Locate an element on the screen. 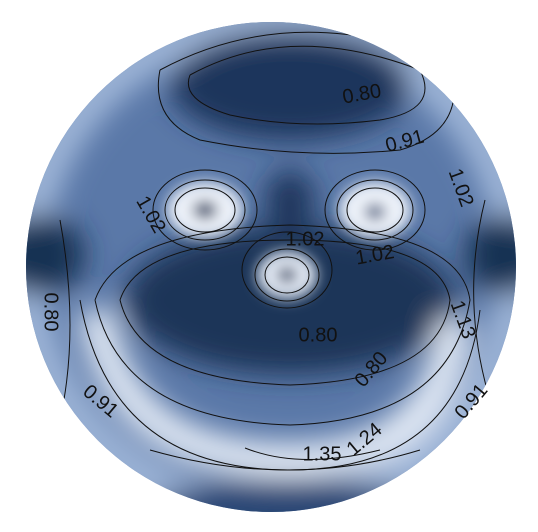 Image resolution: width=538 pixels, height=532 pixels. contour-label: 1.02 is located at coordinates (305, 239).